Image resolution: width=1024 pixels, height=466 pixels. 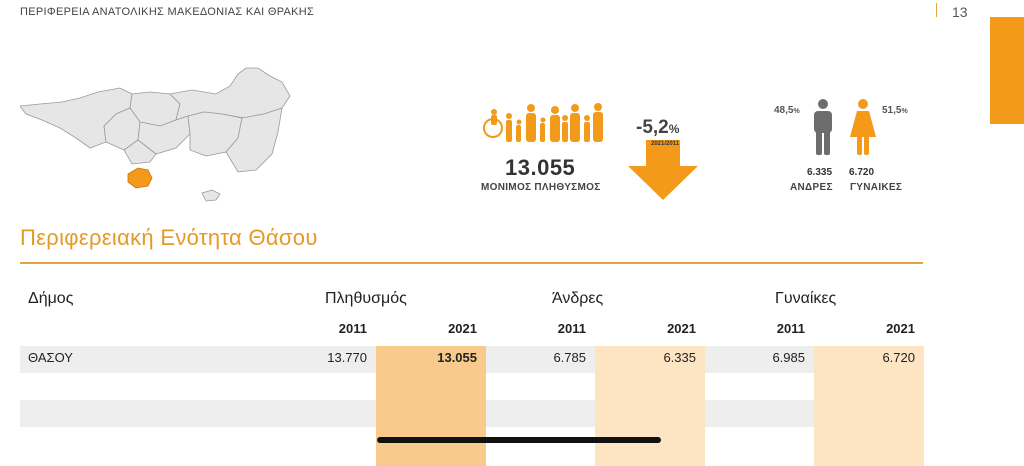 I want to click on women-percentage: 51,5%, so click(x=895, y=110).